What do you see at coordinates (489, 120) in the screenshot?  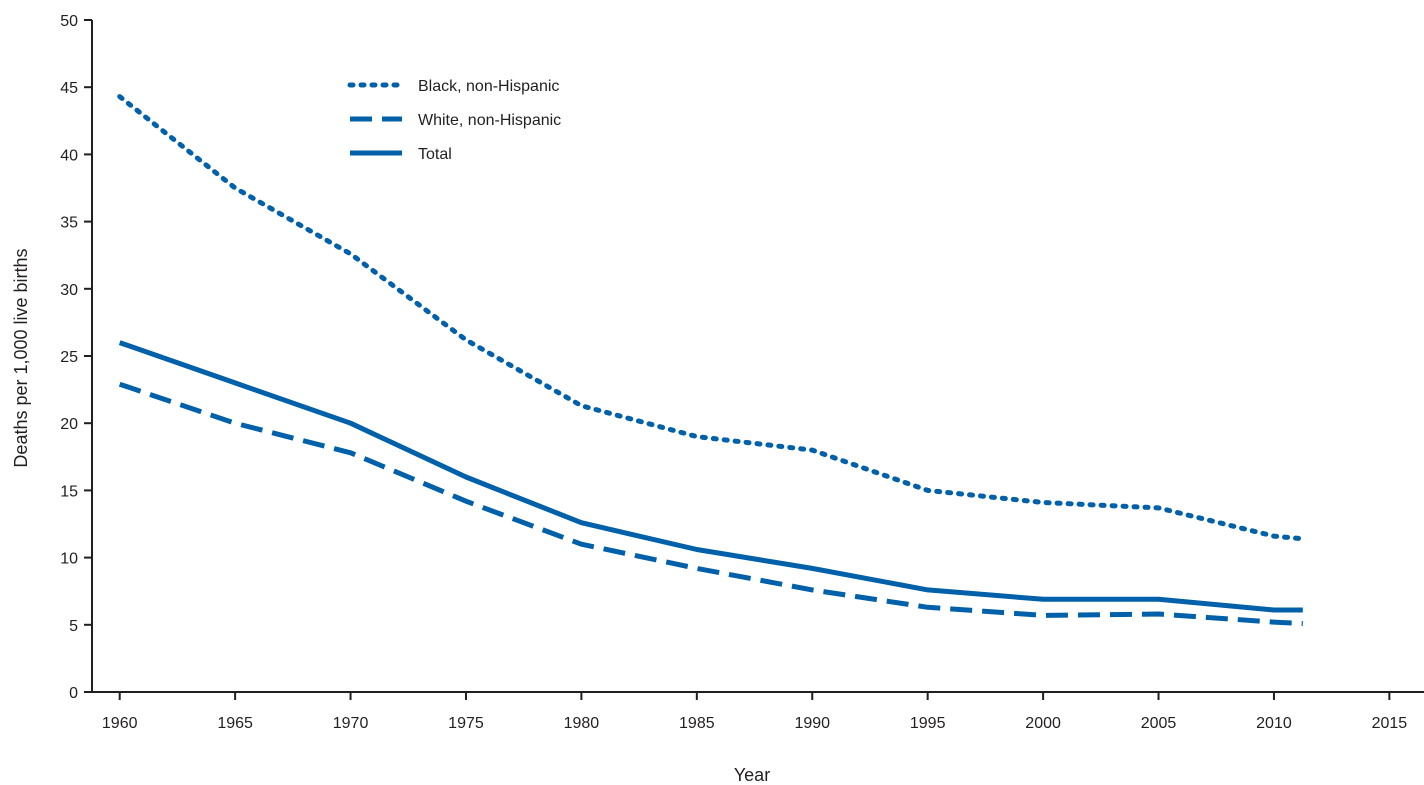 I see `legend-label-white-non-hispanic: White, non-Hispanic` at bounding box center [489, 120].